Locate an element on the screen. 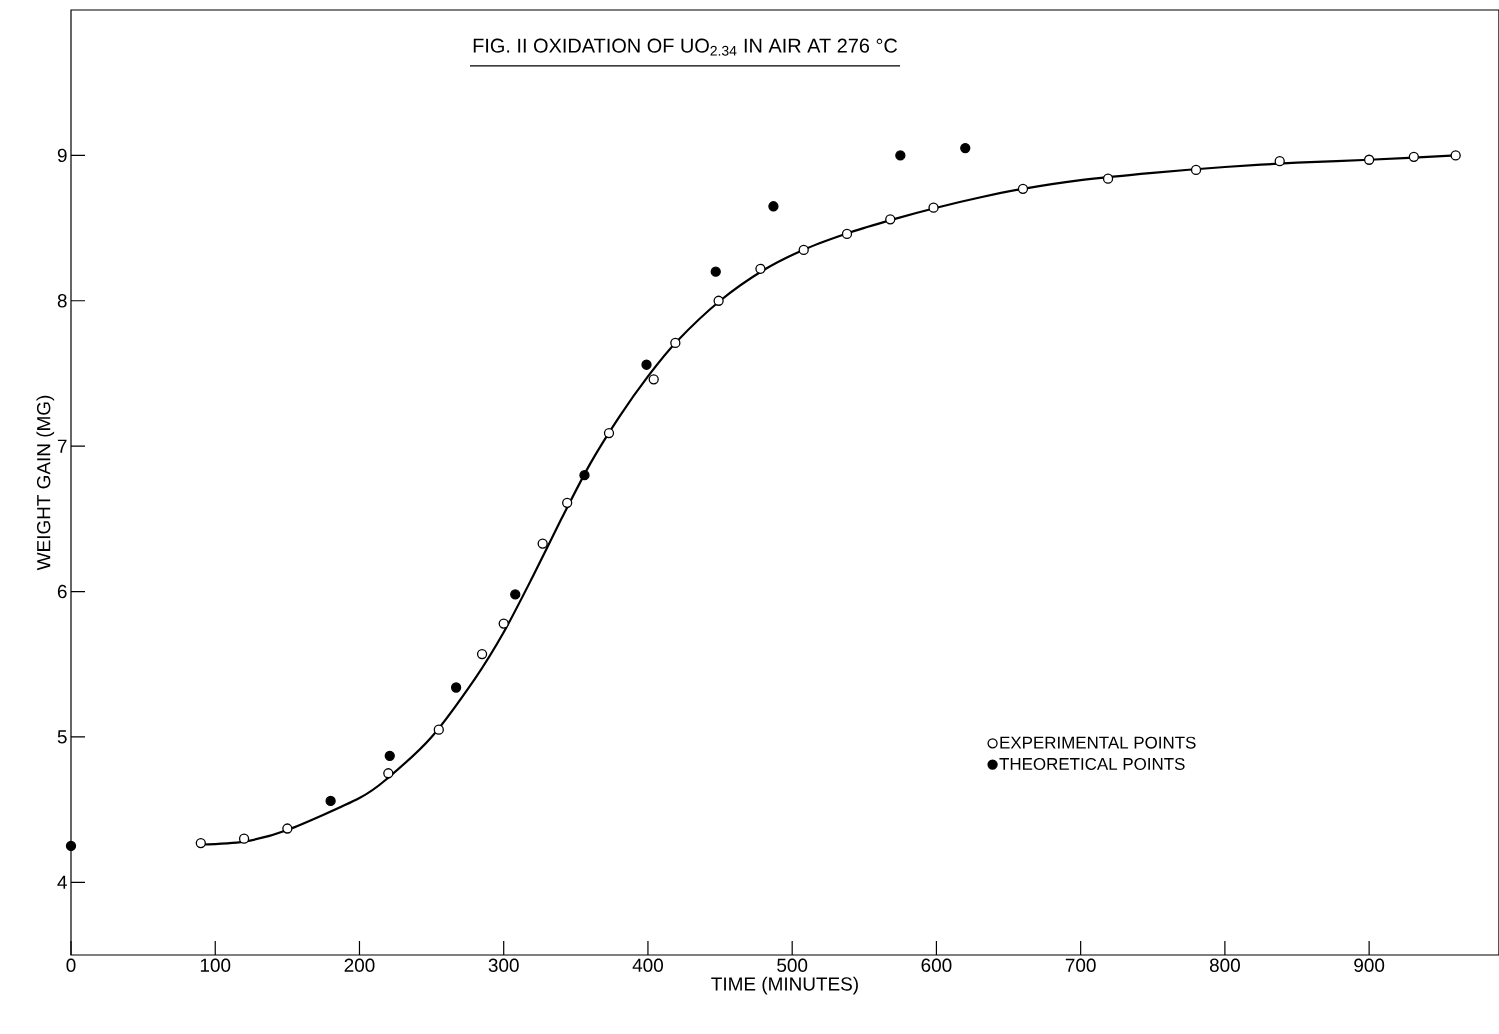  y-tick-label: 4 is located at coordinates (62, 882).